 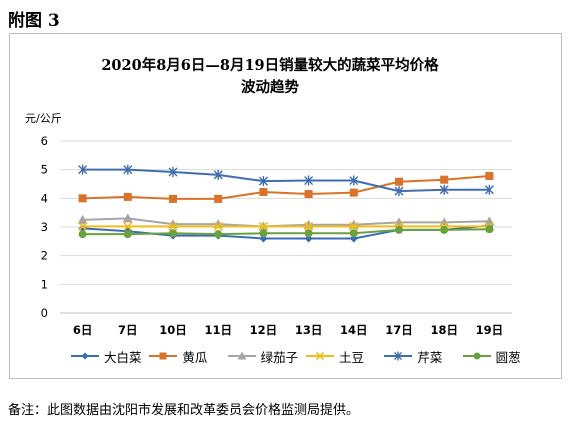 What do you see at coordinates (430, 357) in the screenshot?
I see `legend-label: 芹菜` at bounding box center [430, 357].